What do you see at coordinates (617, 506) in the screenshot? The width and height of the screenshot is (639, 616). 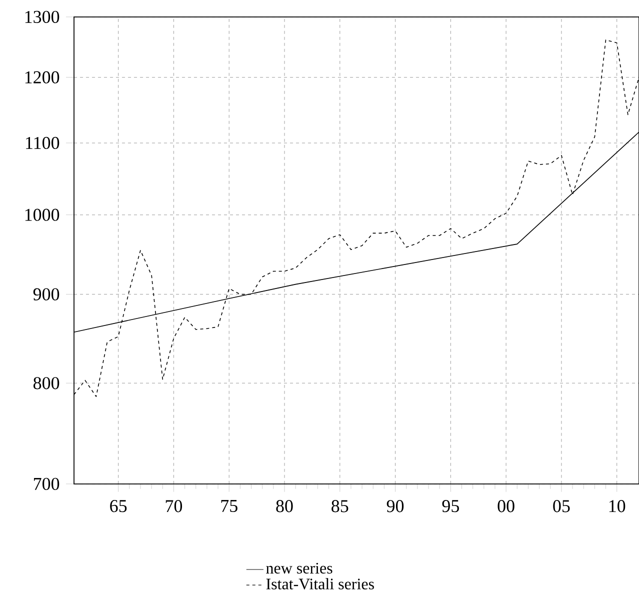 I see `x-tick-label: 10` at bounding box center [617, 506].